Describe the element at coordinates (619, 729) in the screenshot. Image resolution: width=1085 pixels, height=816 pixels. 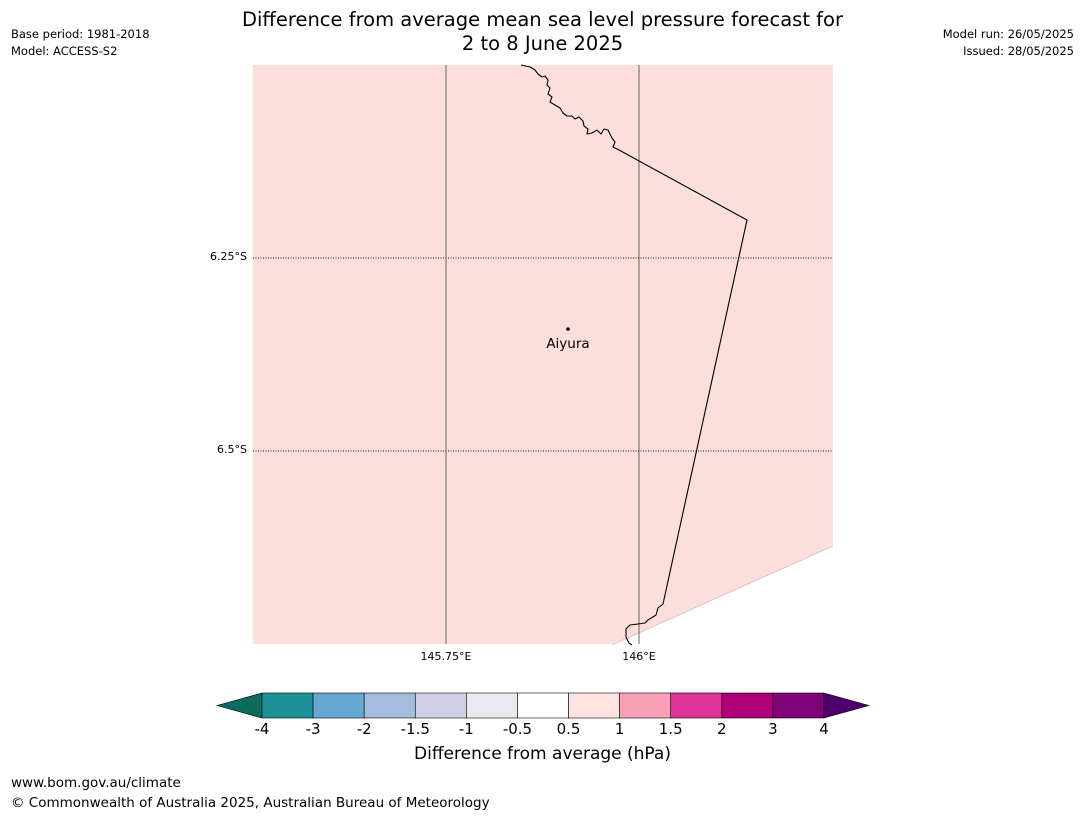
I see `colorbar-tick-label: 1` at that location.